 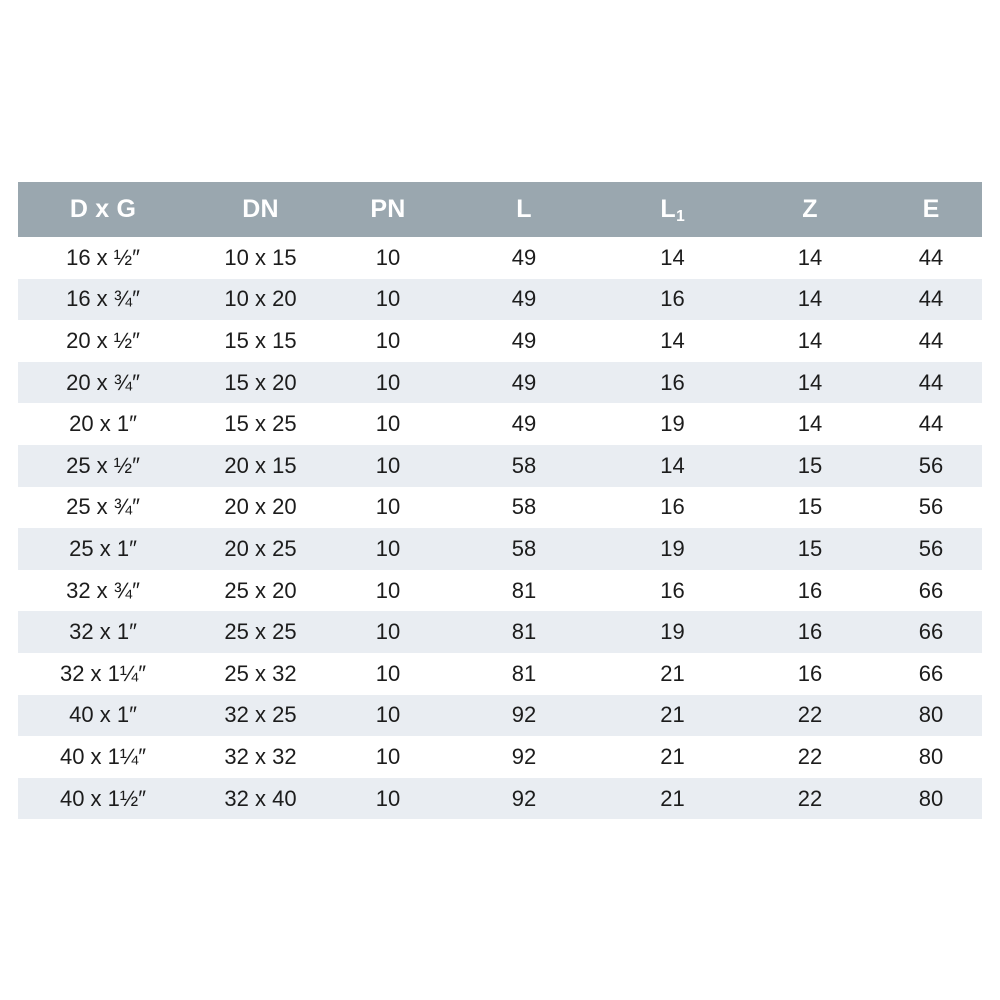 What do you see at coordinates (500, 507) in the screenshot?
I see `table-row: 25 x ¾″ 20 x 20 10 58 16 15 56` at bounding box center [500, 507].